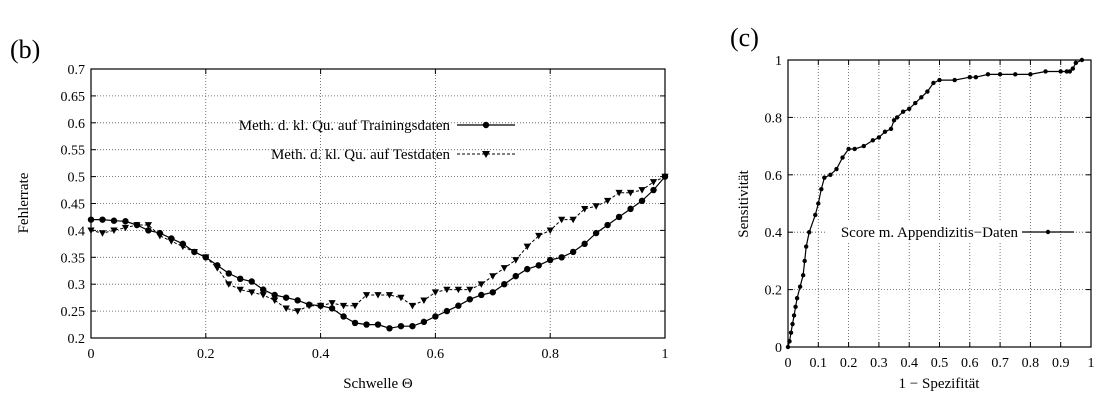 This screenshot has width=1115, height=401. Describe the element at coordinates (774, 233) in the screenshot. I see `chart-c-ytick-label: 0.4` at that location.